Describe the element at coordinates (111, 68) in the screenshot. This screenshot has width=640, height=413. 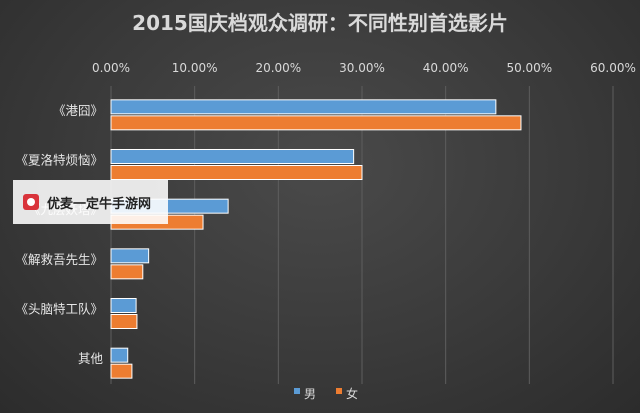
I see `x-tick-label: 0.00%` at that location.